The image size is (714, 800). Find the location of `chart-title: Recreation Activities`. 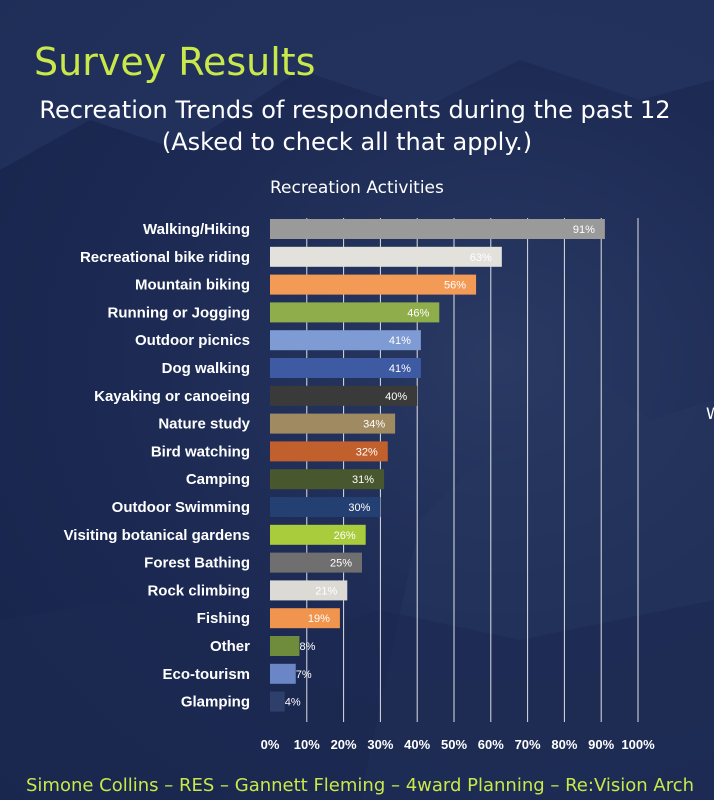

chart-title: Recreation Activities is located at coordinates (357, 188).